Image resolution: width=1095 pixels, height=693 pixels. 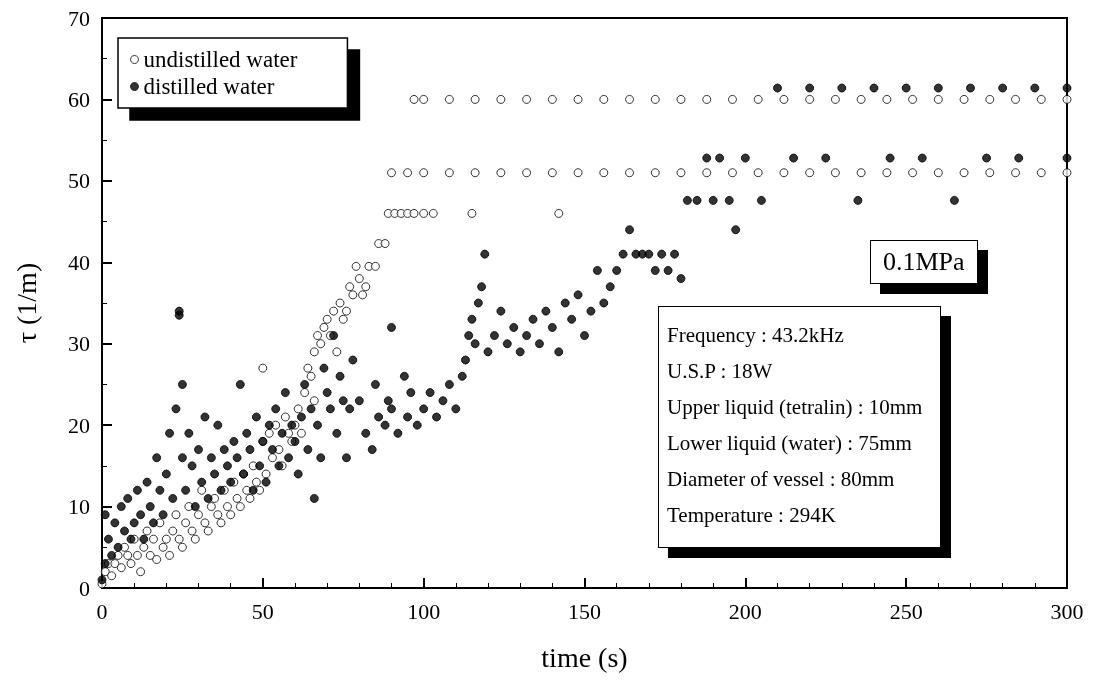 What do you see at coordinates (79, 425) in the screenshot?
I see `y-tick-label: 20` at bounding box center [79, 425].